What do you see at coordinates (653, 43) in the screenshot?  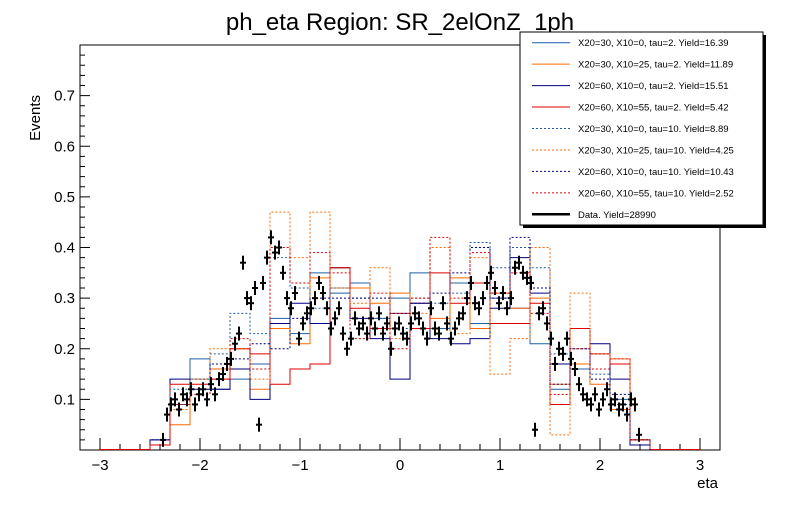 I see `legend-entry-label: X20=30, X10=0, tau=2. Yield=16.39` at bounding box center [653, 43].